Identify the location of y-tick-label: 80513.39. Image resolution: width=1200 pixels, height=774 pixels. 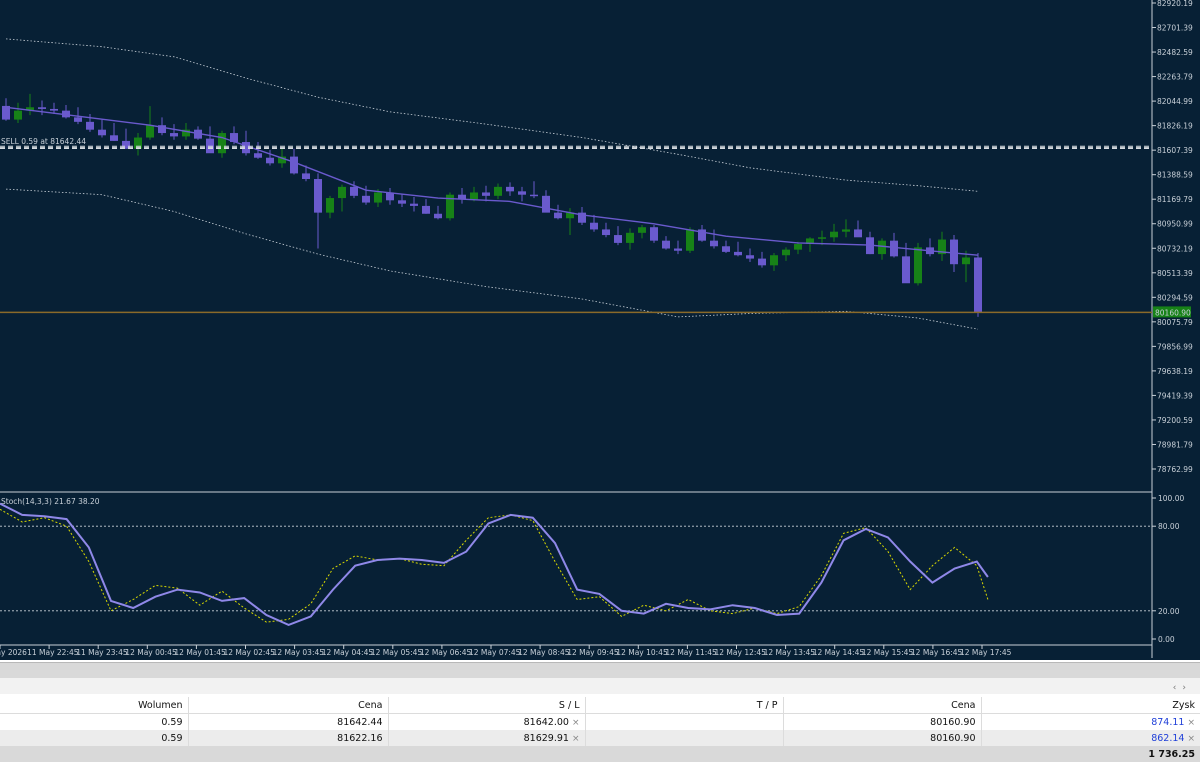
(1175, 273).